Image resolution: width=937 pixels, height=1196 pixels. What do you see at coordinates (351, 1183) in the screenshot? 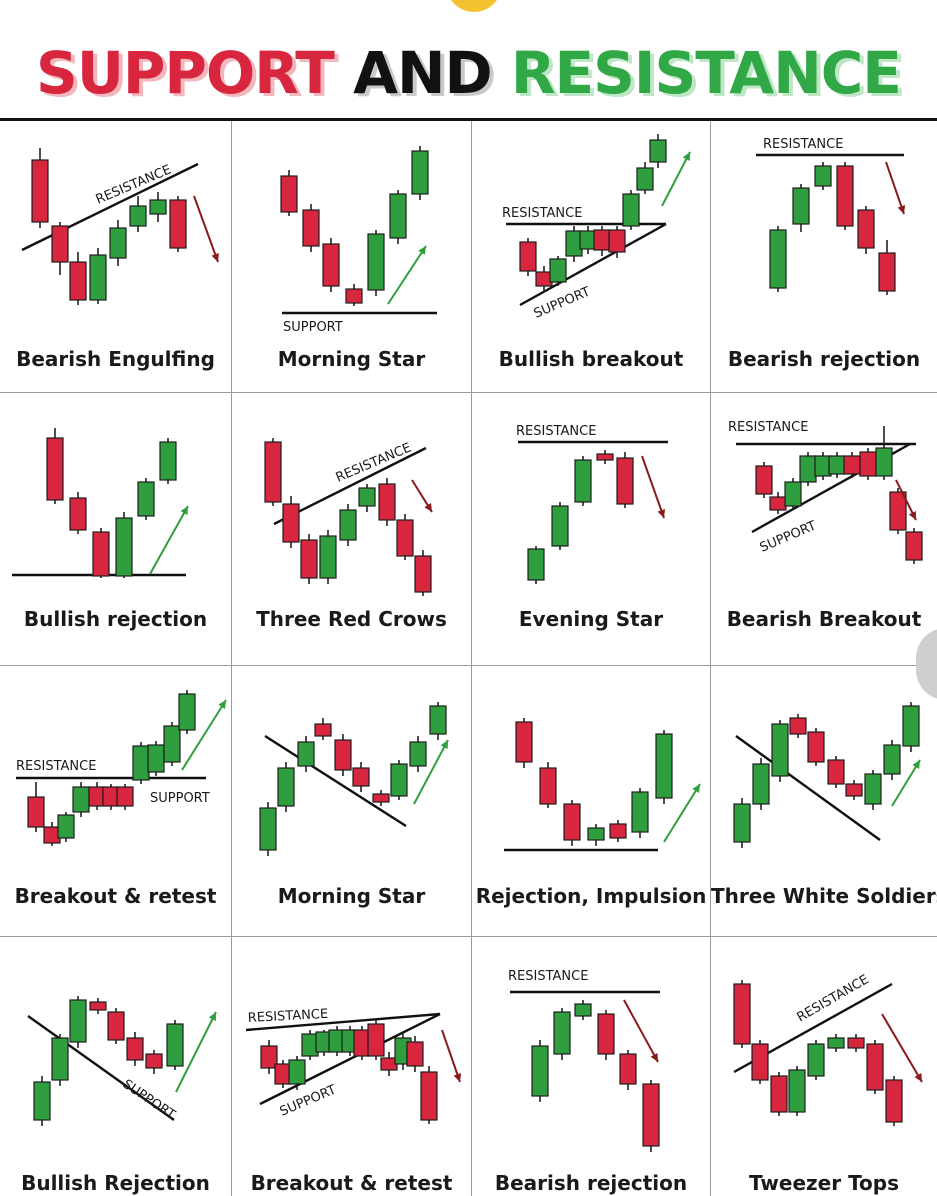
I see `pattern-caption: Breakout & retest` at bounding box center [351, 1183].